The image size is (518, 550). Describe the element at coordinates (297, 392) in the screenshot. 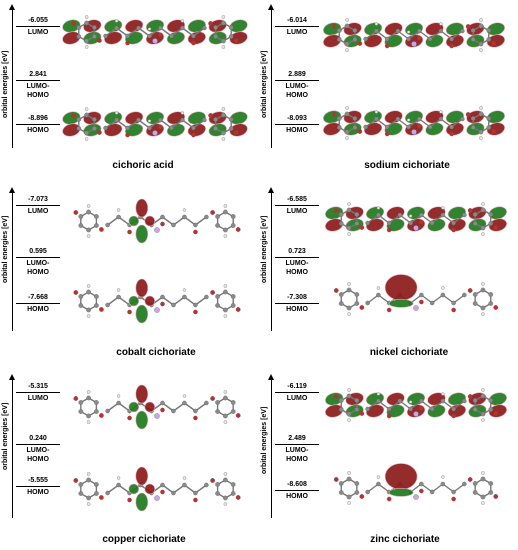

I see `lumo-level: -6.119 LUMO` at that location.